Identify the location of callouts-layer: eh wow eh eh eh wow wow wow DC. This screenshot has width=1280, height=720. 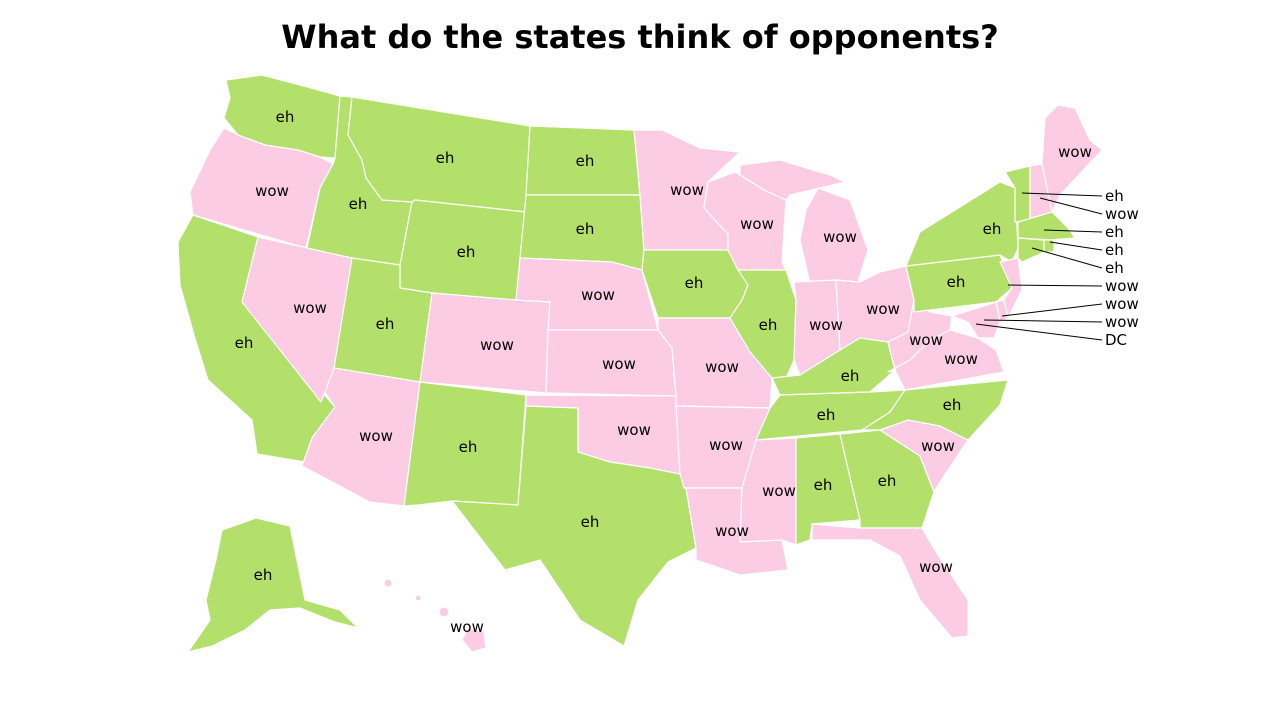
(1057, 268).